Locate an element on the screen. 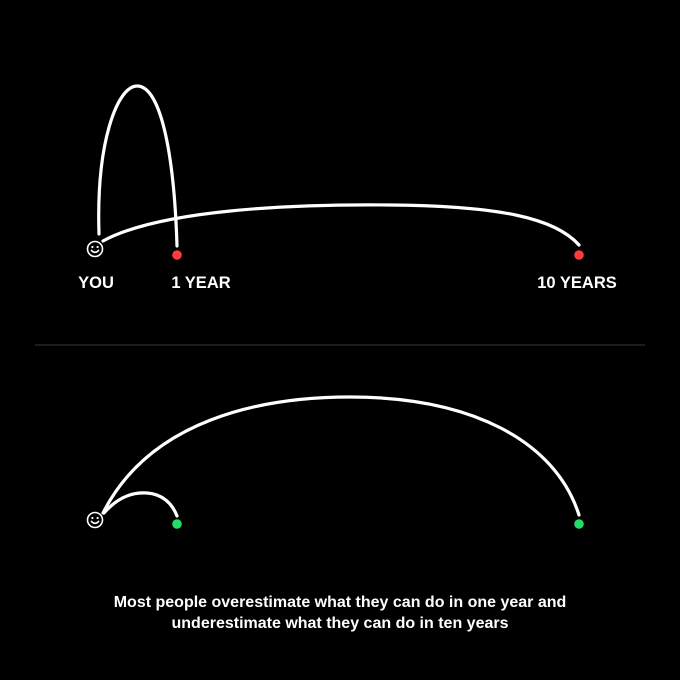 Image resolution: width=680 pixels, height=680 pixels. you-label: YOU is located at coordinates (96, 283).